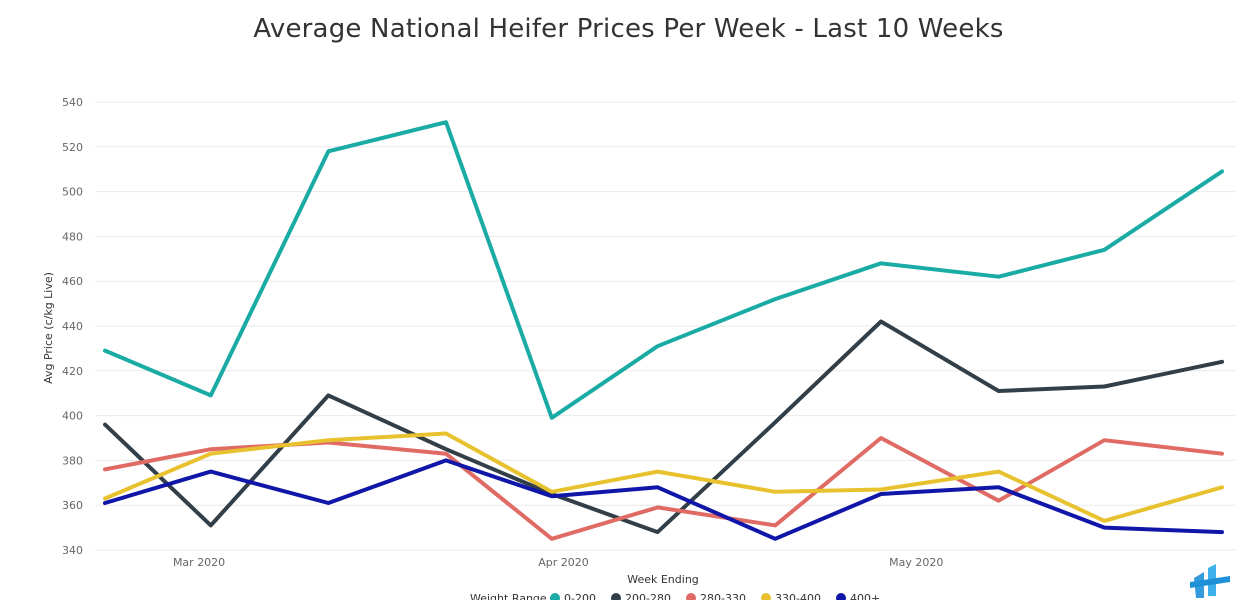 This screenshot has width=1257, height=600. I want to click on y-axis-ticks: 340 360 380 400 420 440 460 480 500 520 540, so click(72, 326).